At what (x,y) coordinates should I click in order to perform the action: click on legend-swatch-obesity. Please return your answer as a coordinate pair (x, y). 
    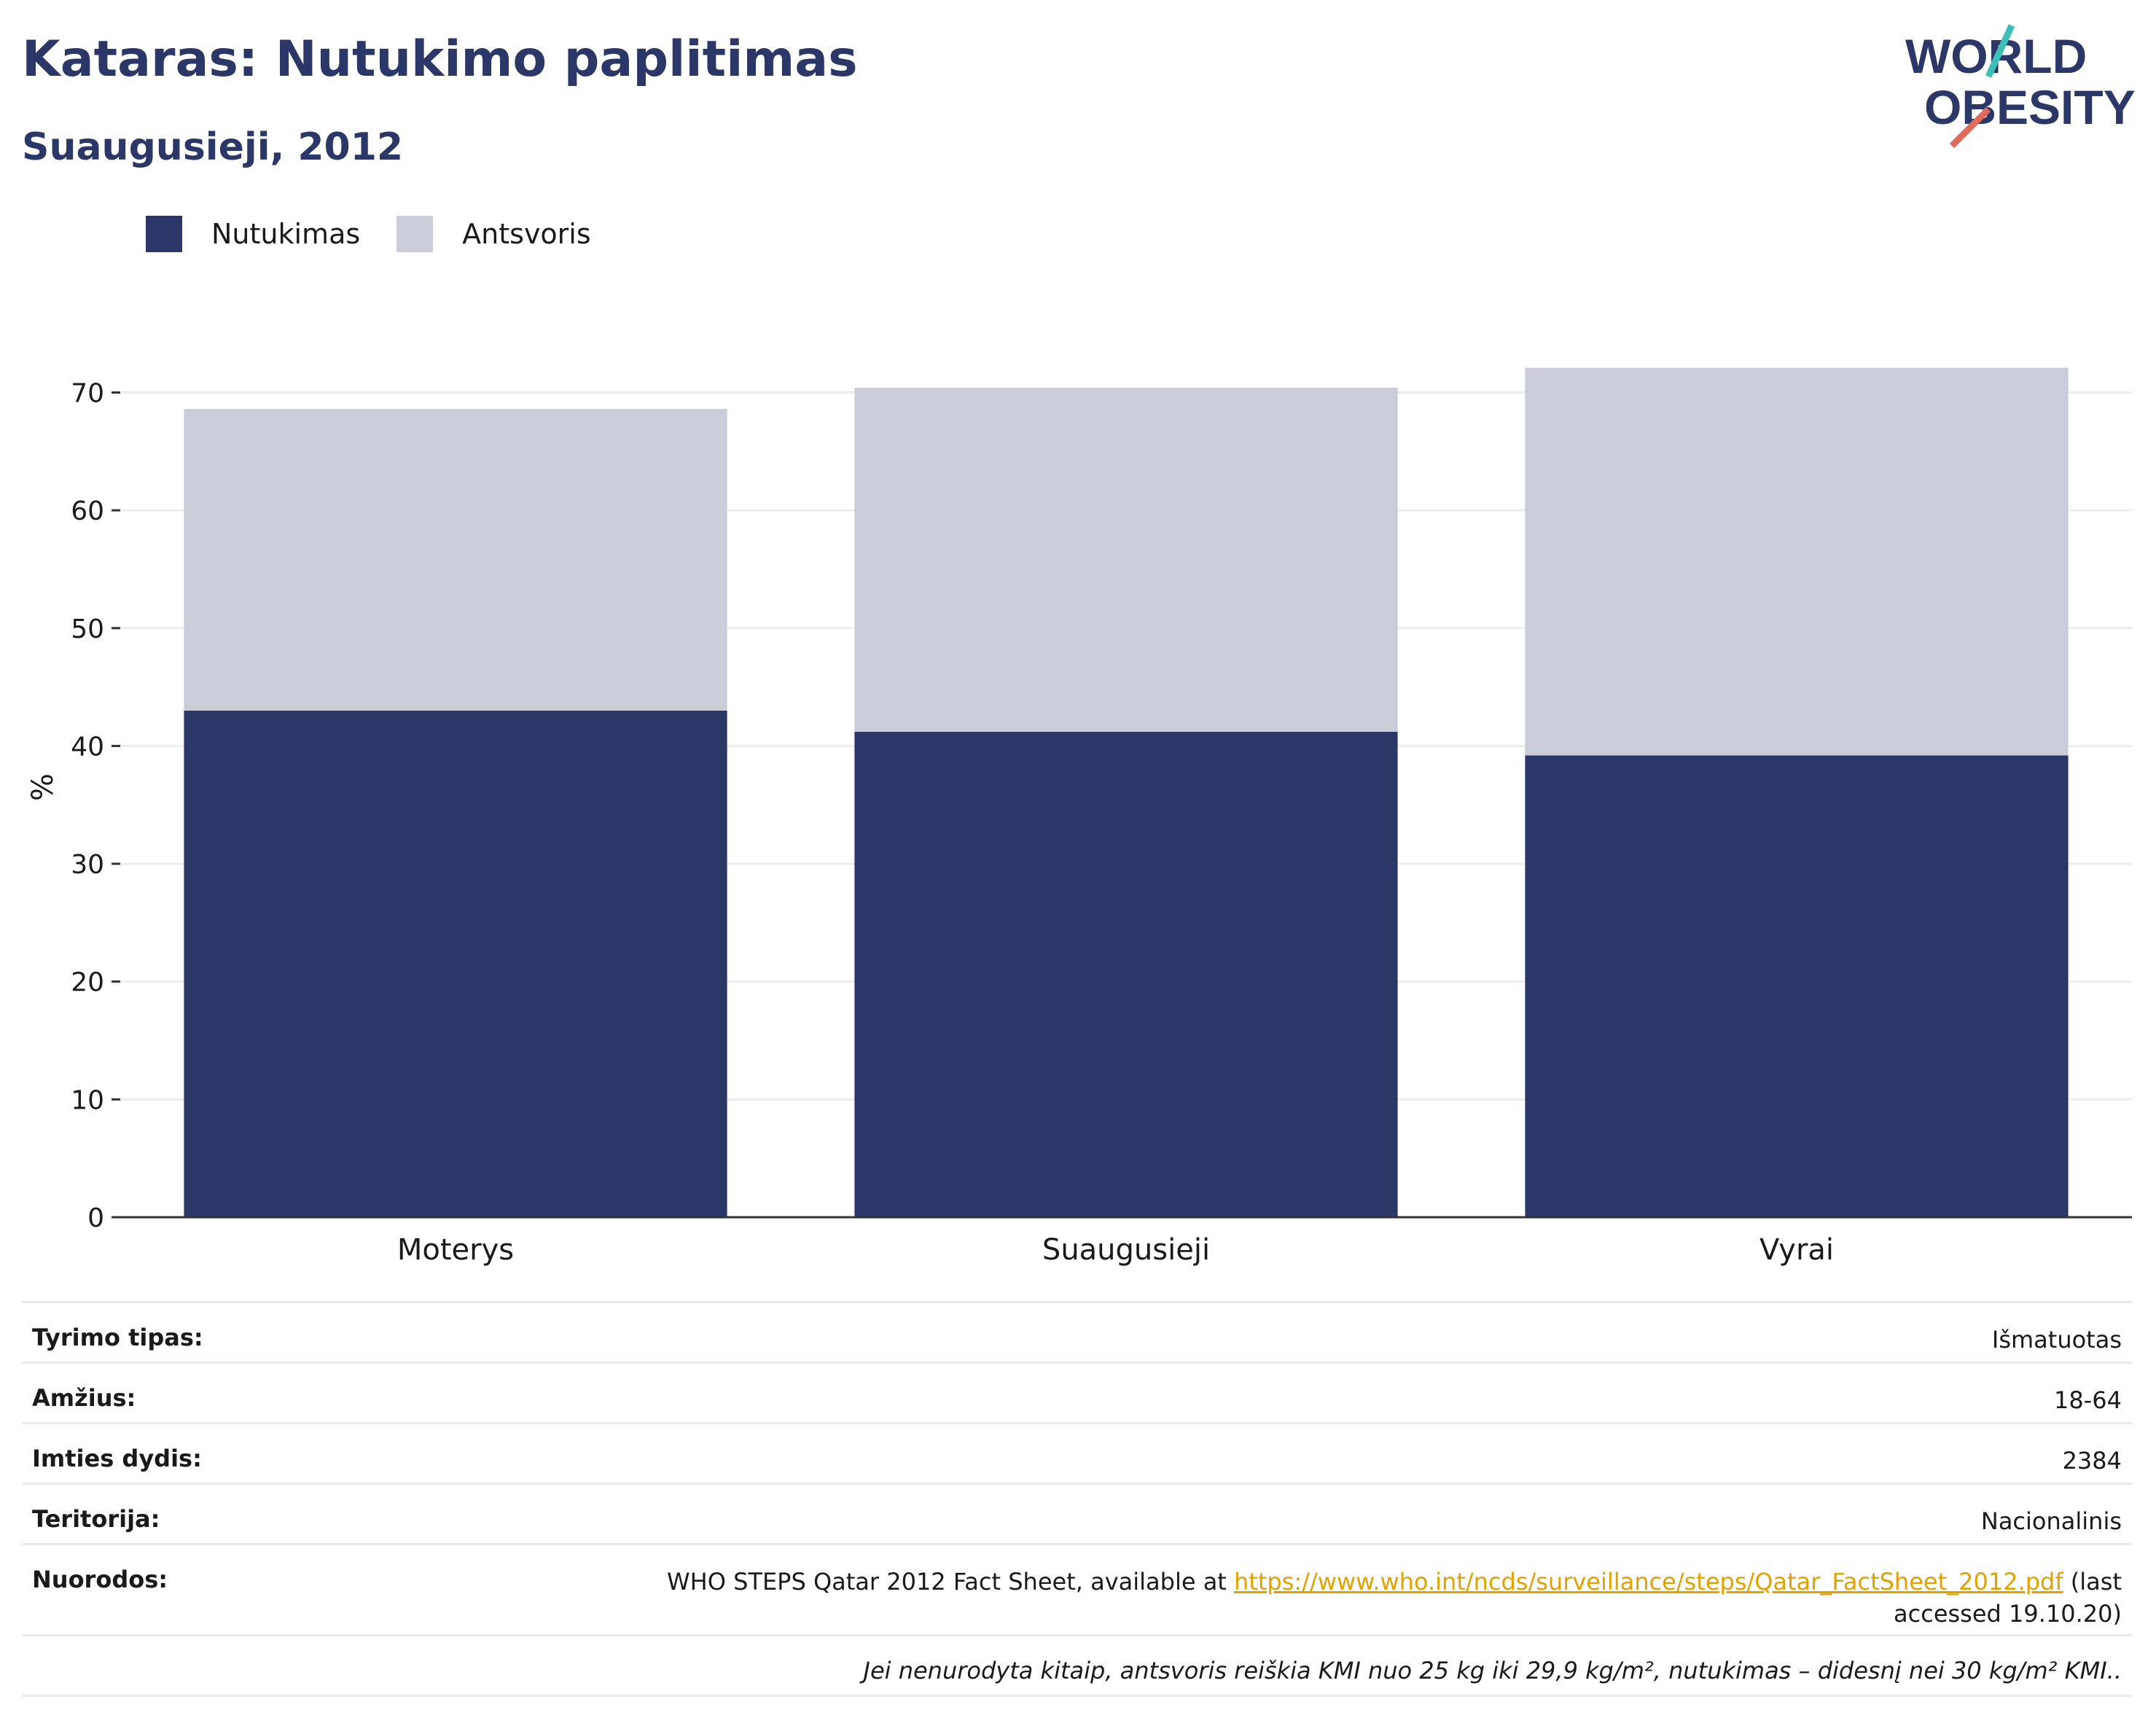
    Looking at the image, I should click on (164, 234).